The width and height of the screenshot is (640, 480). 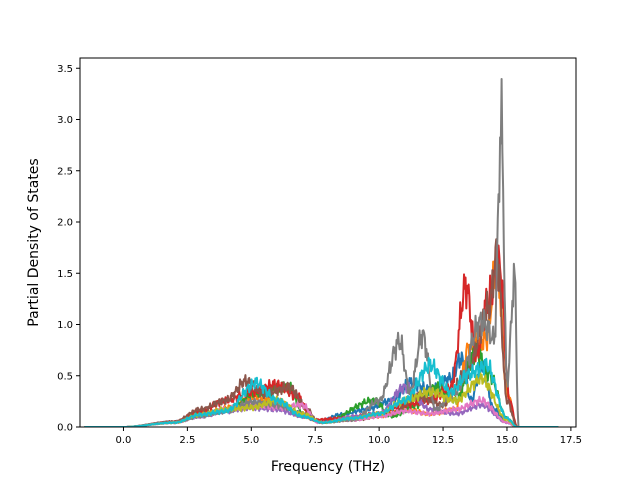 I want to click on y-tick-label: 3.5, so click(x=65, y=69).